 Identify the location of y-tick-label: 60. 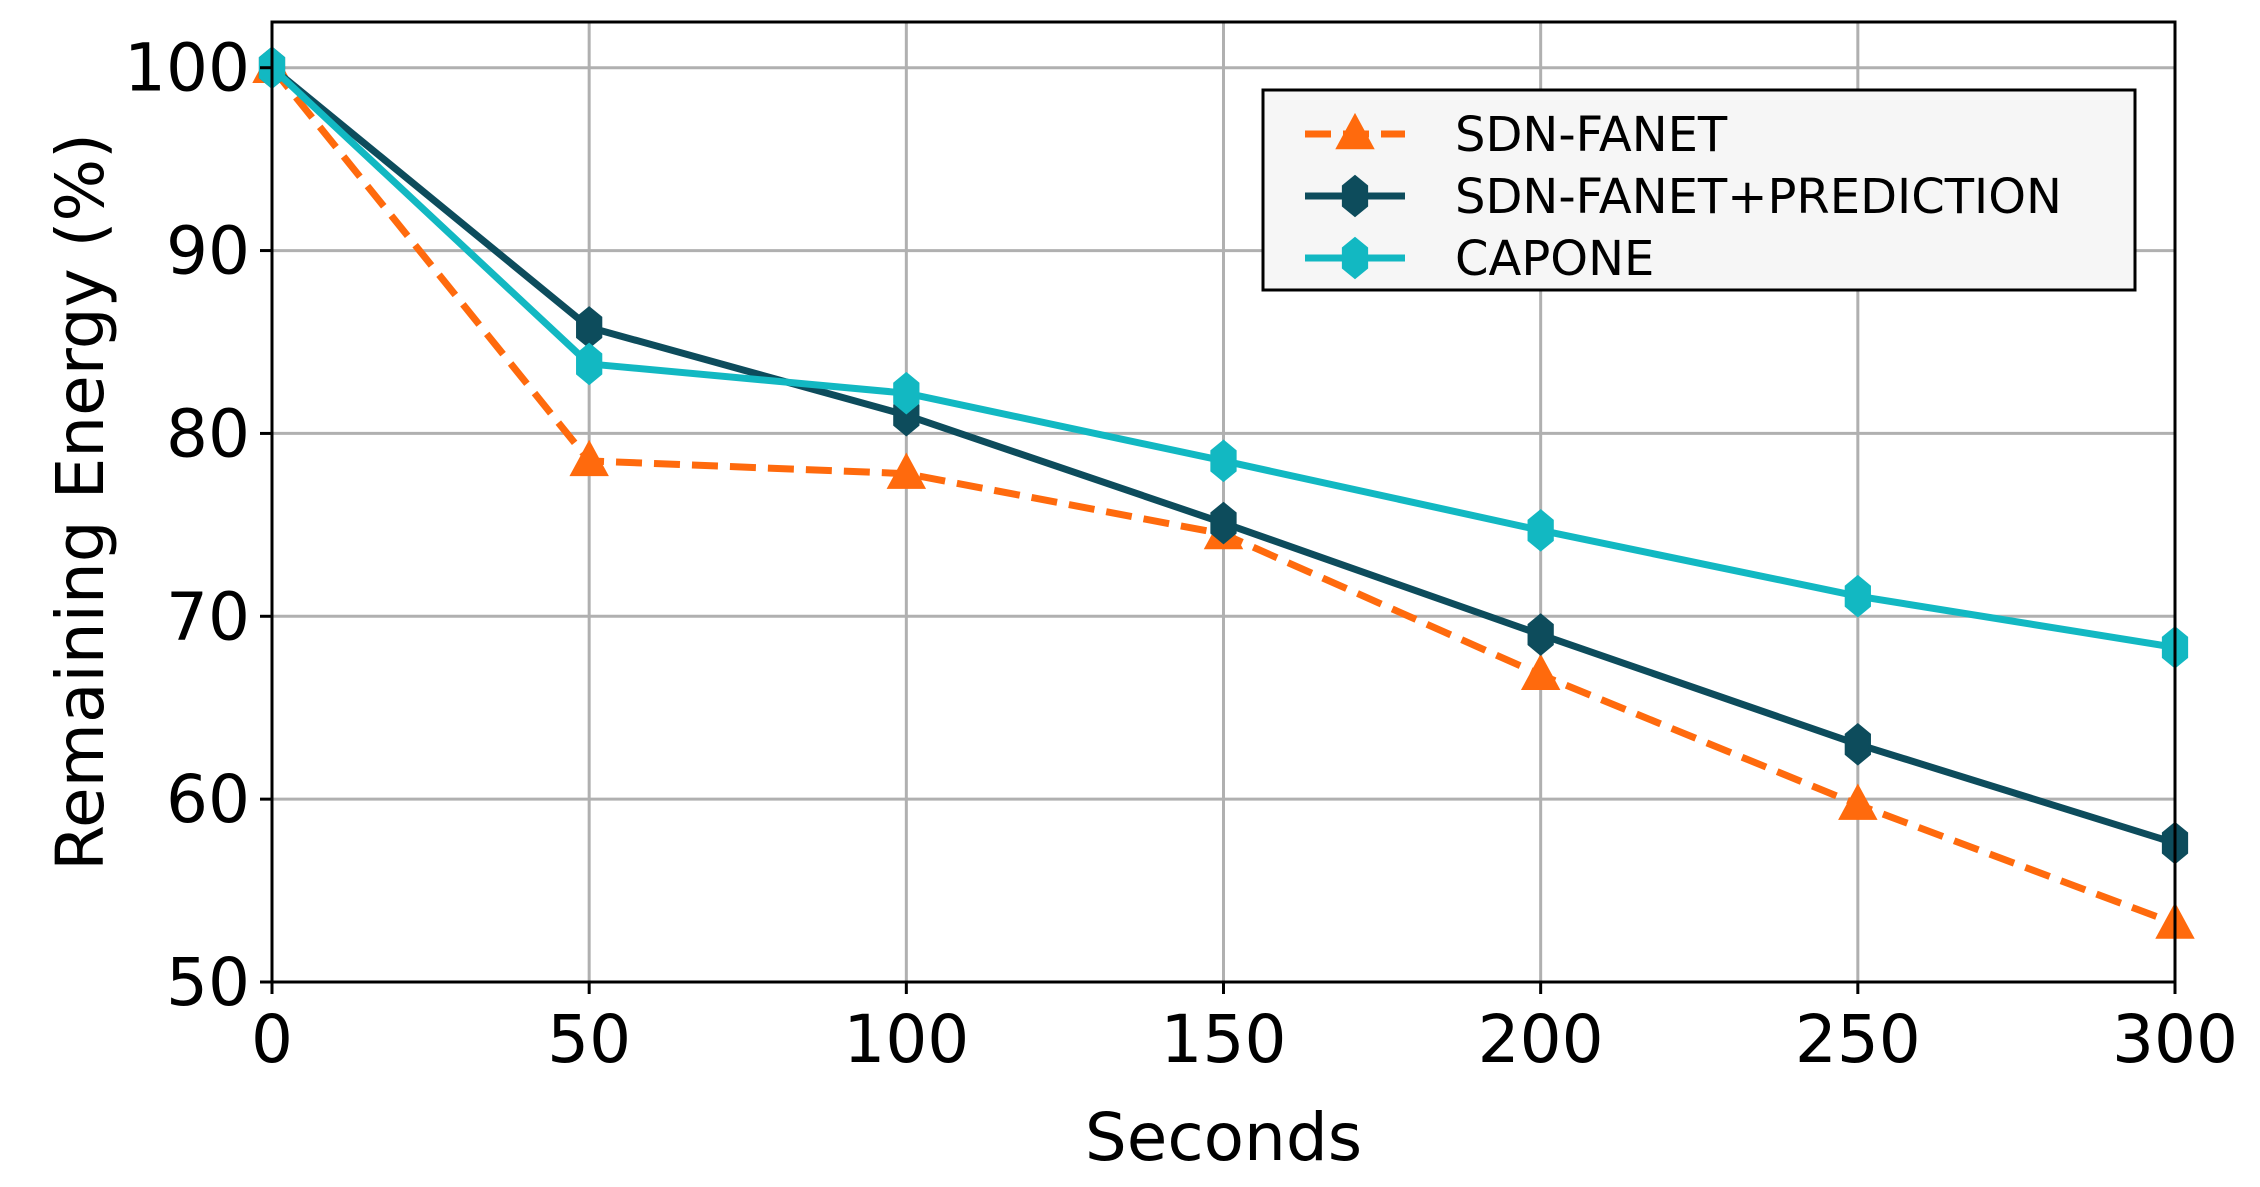
(208, 799).